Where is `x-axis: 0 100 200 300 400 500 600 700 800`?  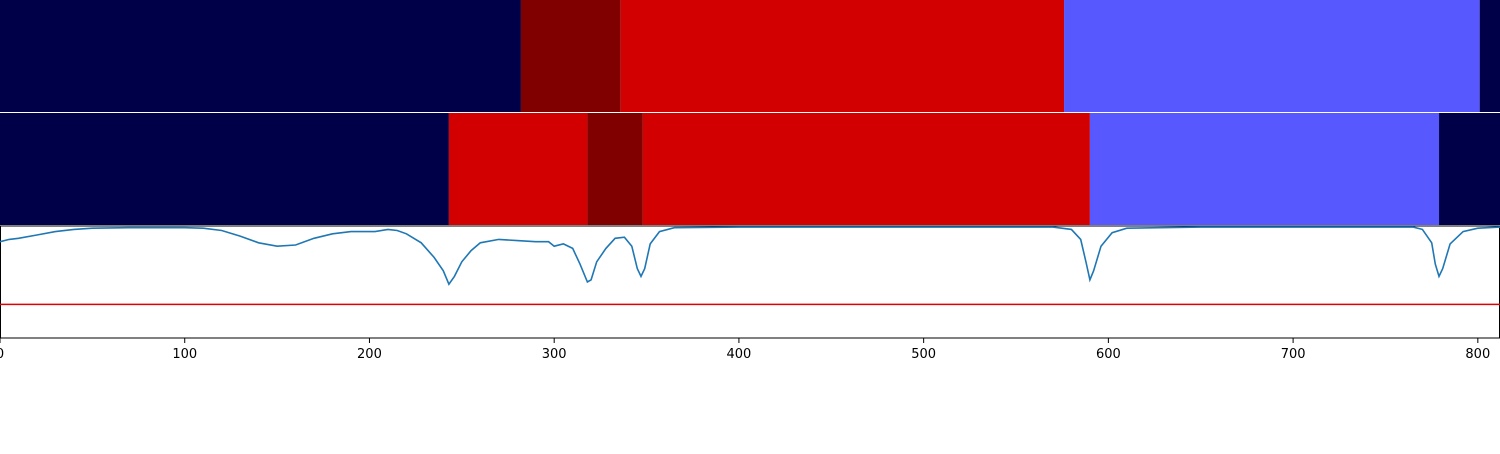
x-axis: 0 100 200 300 400 500 600 700 800 is located at coordinates (745, 350).